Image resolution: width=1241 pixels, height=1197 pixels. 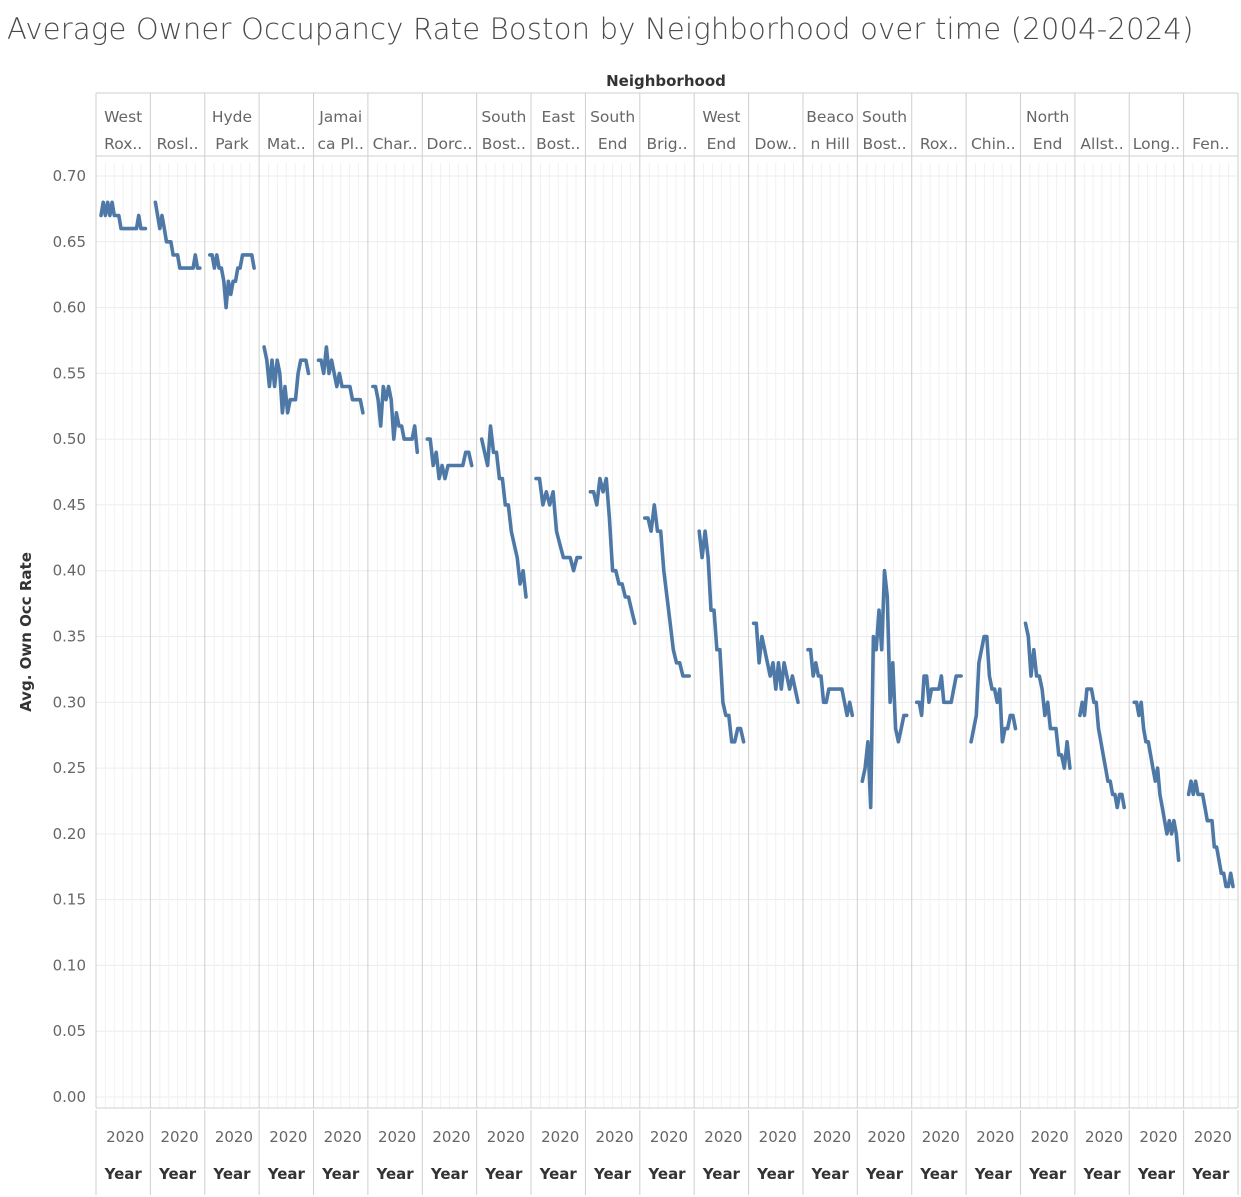 What do you see at coordinates (829, 144) in the screenshot?
I see `neighborhood-label-line2: n Hill` at bounding box center [829, 144].